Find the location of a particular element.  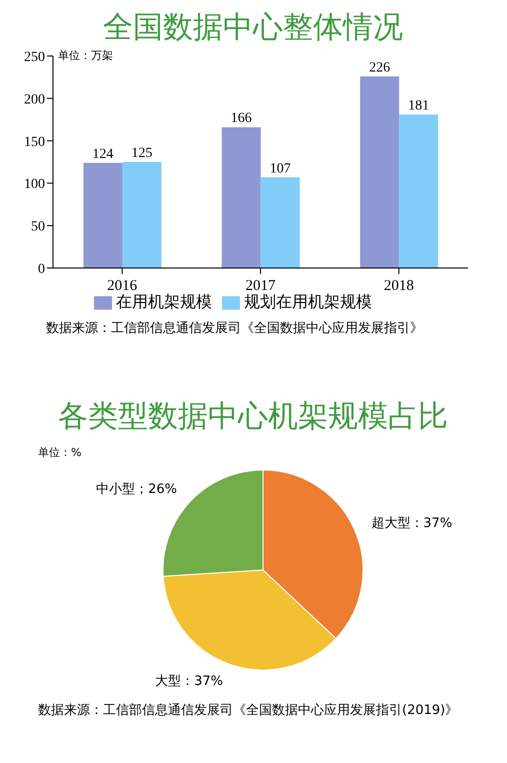

data-label: ；26% is located at coordinates (156, 489).